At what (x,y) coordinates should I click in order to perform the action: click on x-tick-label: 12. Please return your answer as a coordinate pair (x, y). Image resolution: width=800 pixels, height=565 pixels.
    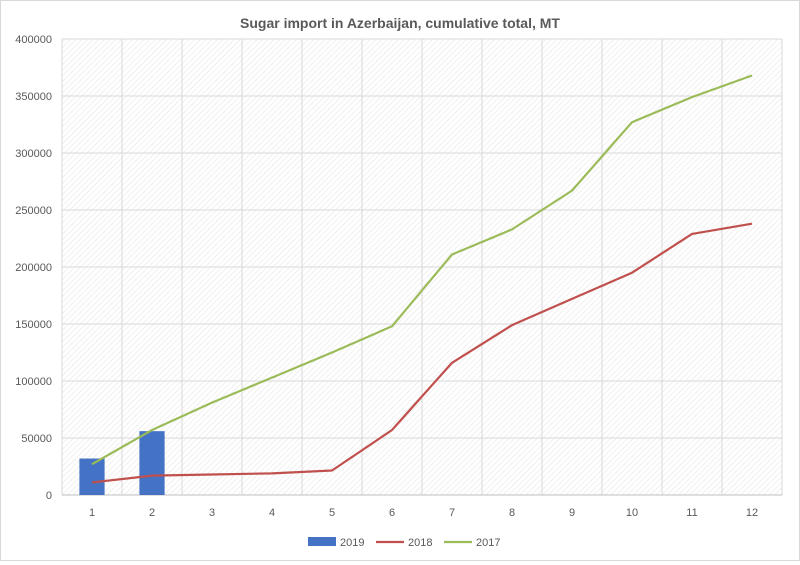
    Looking at the image, I should click on (752, 513).